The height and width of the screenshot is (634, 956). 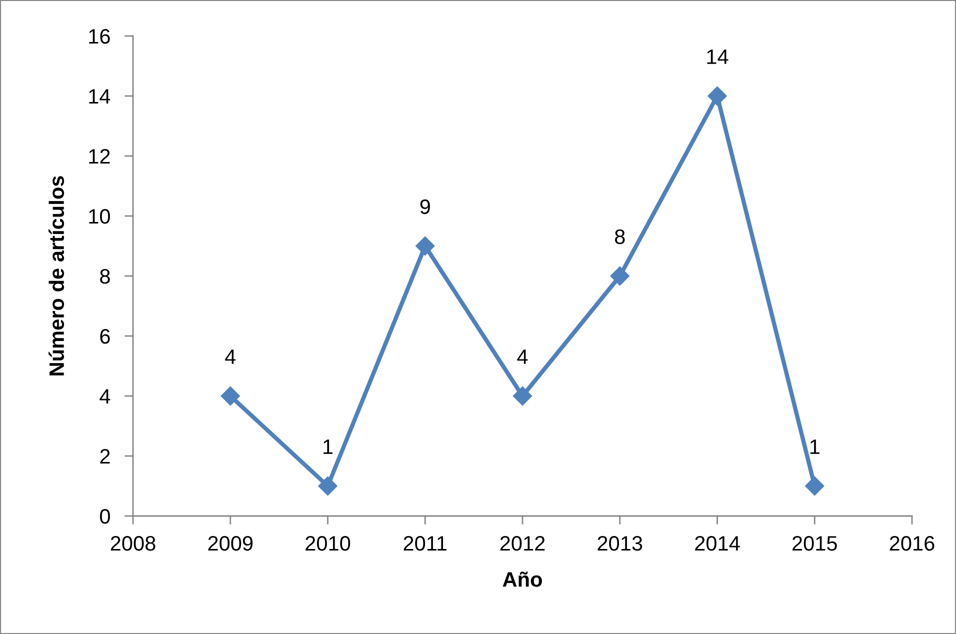 I want to click on data-label: 9, so click(x=425, y=206).